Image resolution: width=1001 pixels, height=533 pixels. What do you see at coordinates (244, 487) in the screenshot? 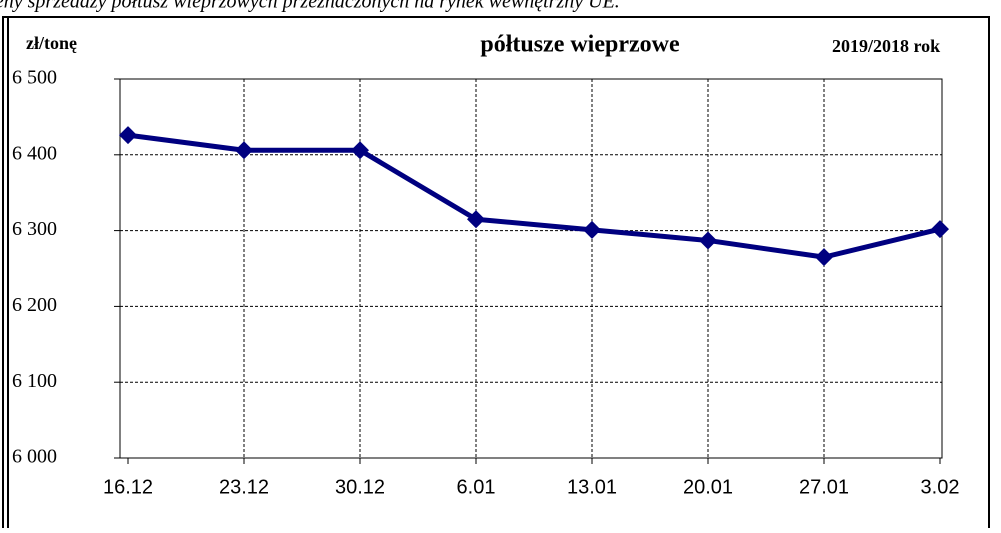
I see `x-tick-label: 23.12` at bounding box center [244, 487].